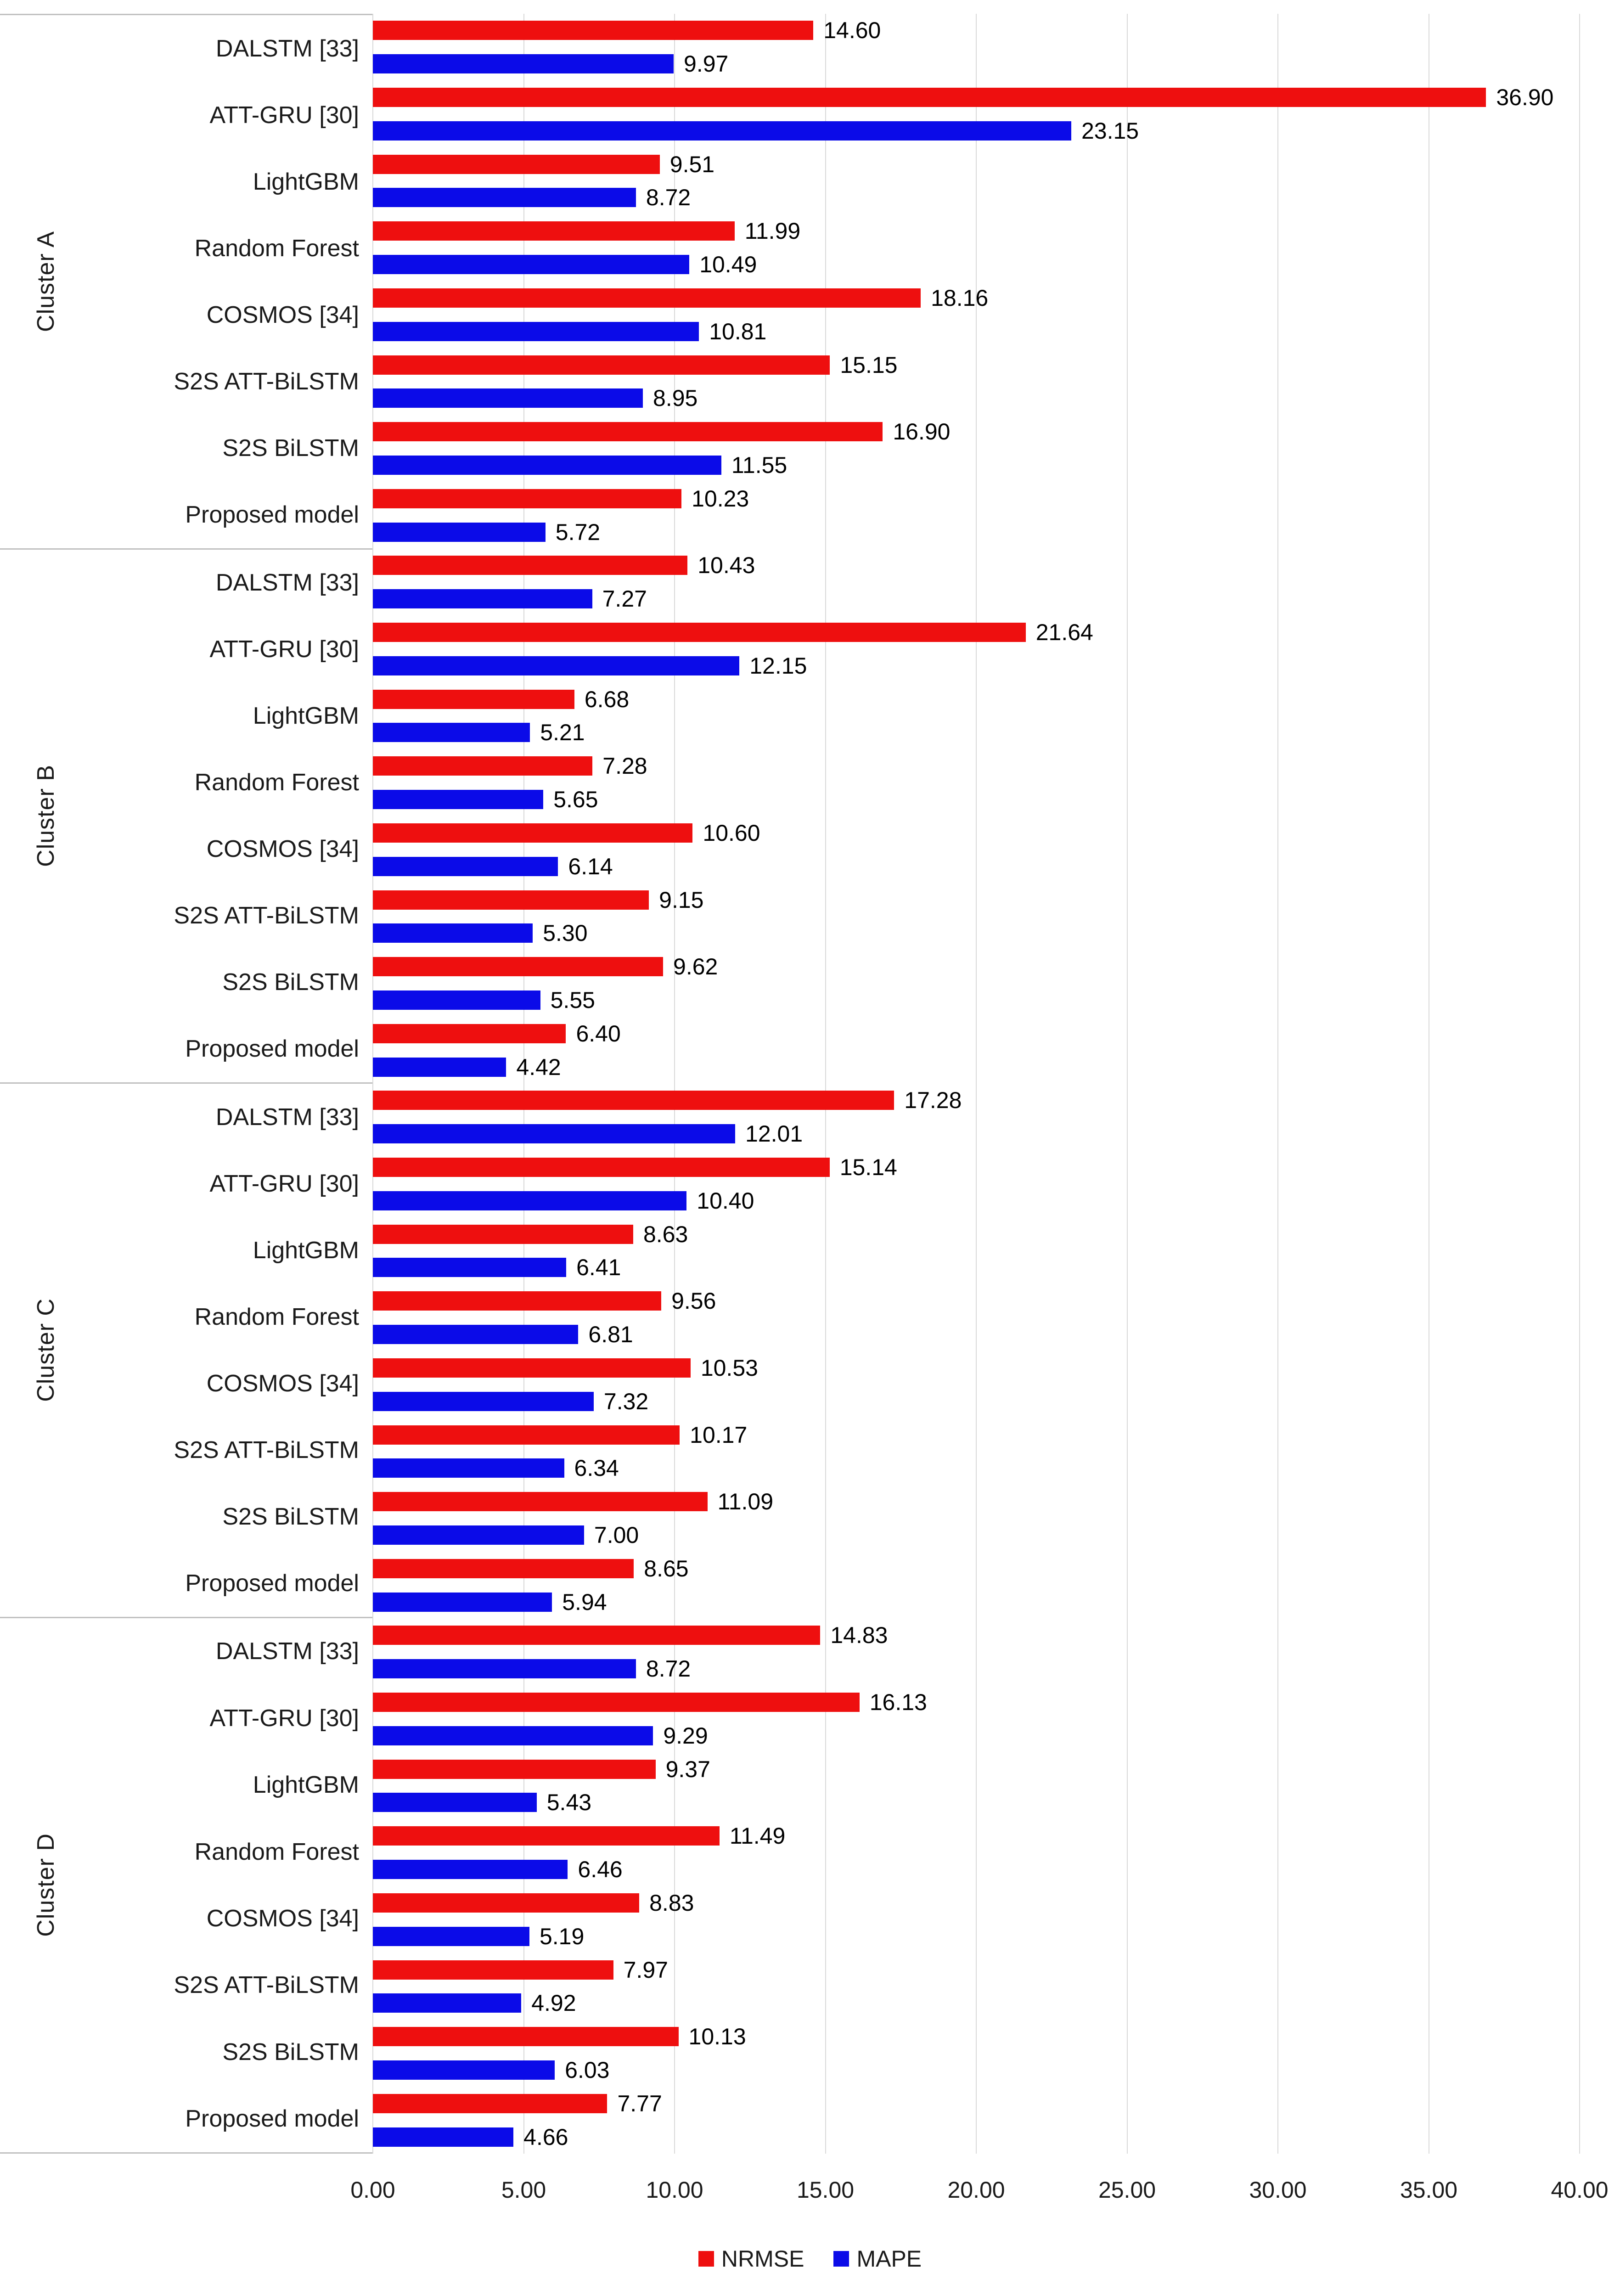 This screenshot has height=2296, width=1620. I want to click on value-label: 7.28, so click(624, 766).